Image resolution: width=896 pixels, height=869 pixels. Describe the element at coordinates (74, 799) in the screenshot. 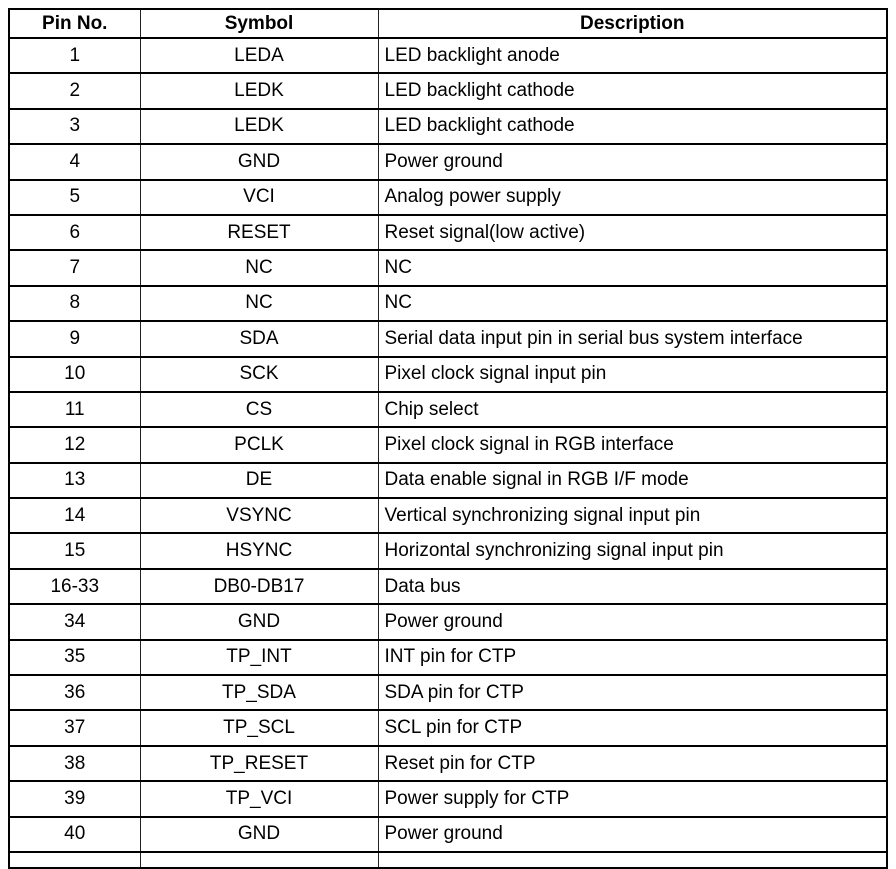

I see `pin-no-cell: 39` at that location.